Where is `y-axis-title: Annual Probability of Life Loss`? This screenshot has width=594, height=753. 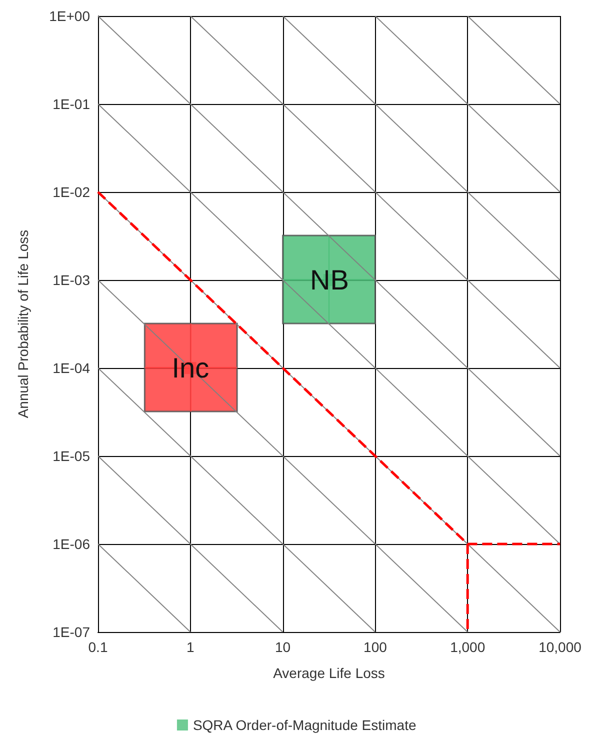
y-axis-title: Annual Probability of Life Loss is located at coordinates (23, 324).